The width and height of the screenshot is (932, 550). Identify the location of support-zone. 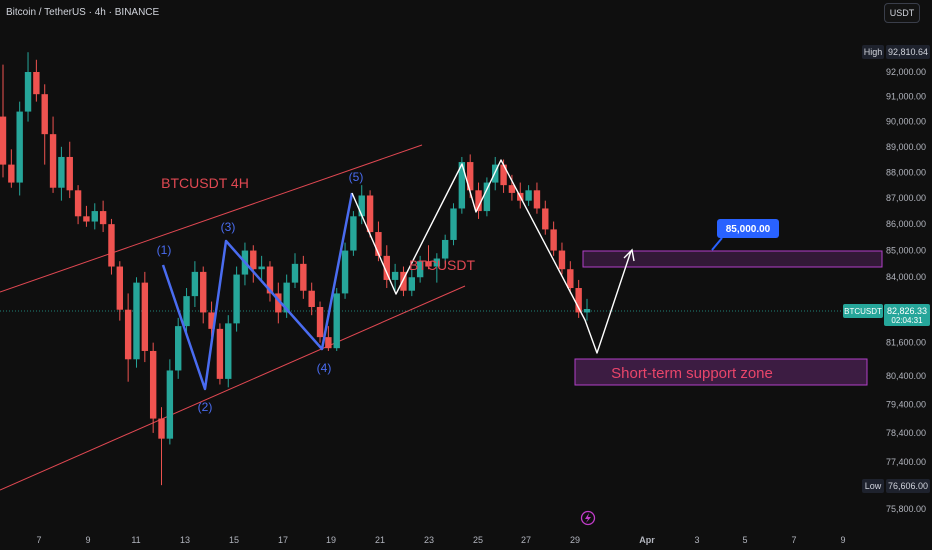
(721, 372).